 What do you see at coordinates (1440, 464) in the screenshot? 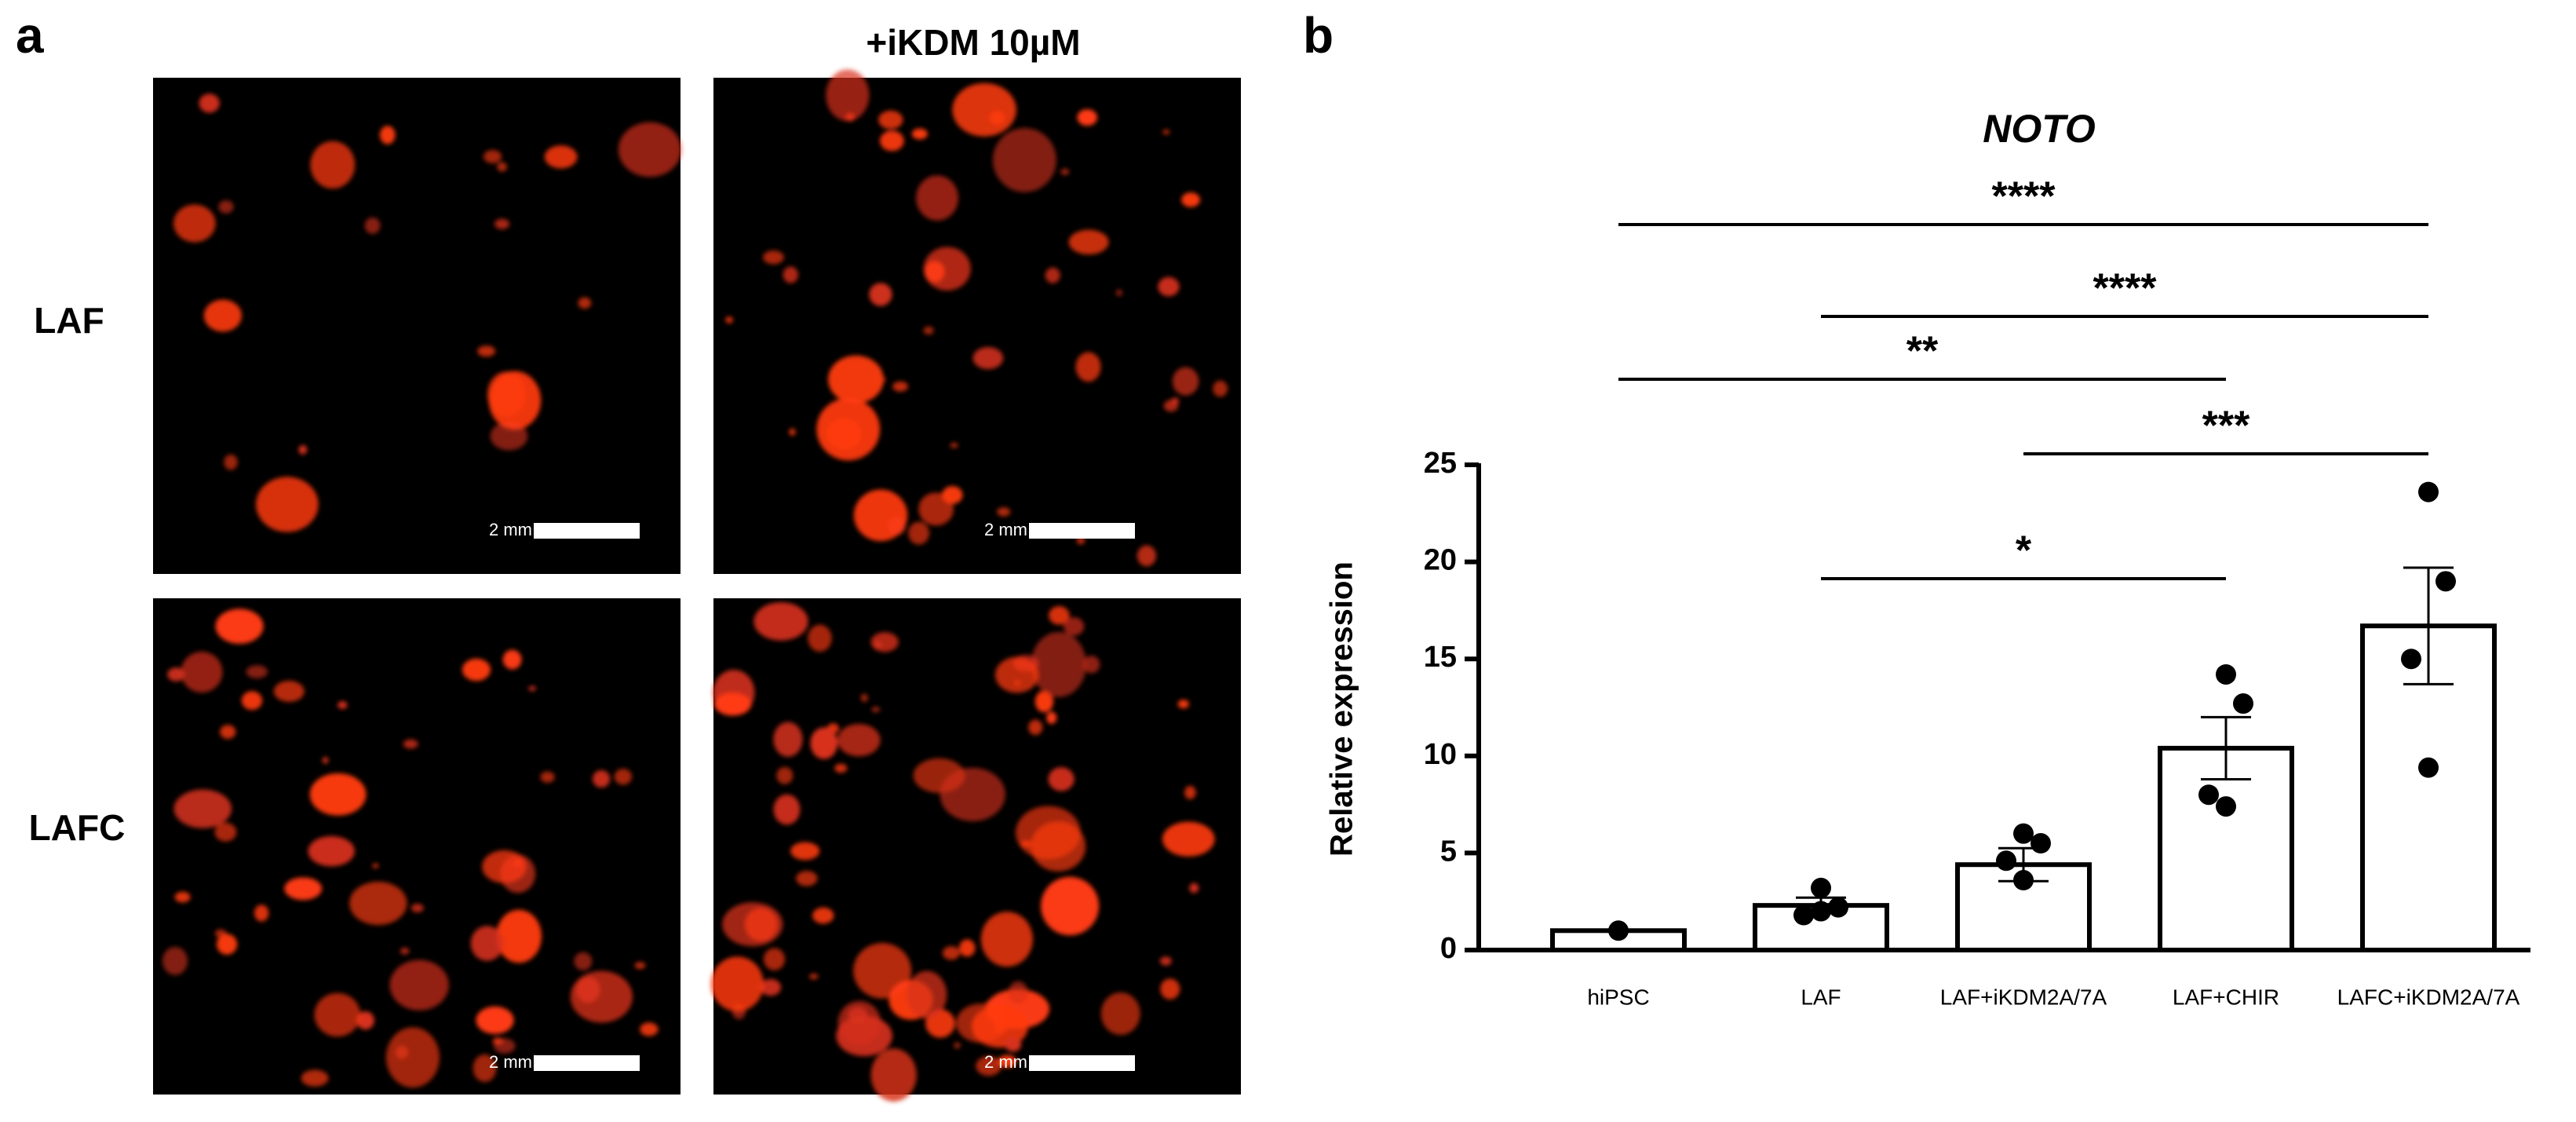
I see `y-tick-label: 25` at bounding box center [1440, 464].